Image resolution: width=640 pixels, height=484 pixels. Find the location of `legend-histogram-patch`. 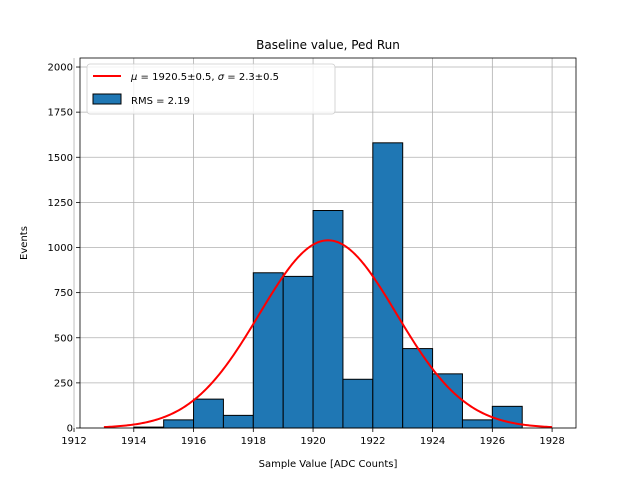

legend-histogram-patch is located at coordinates (107, 99).